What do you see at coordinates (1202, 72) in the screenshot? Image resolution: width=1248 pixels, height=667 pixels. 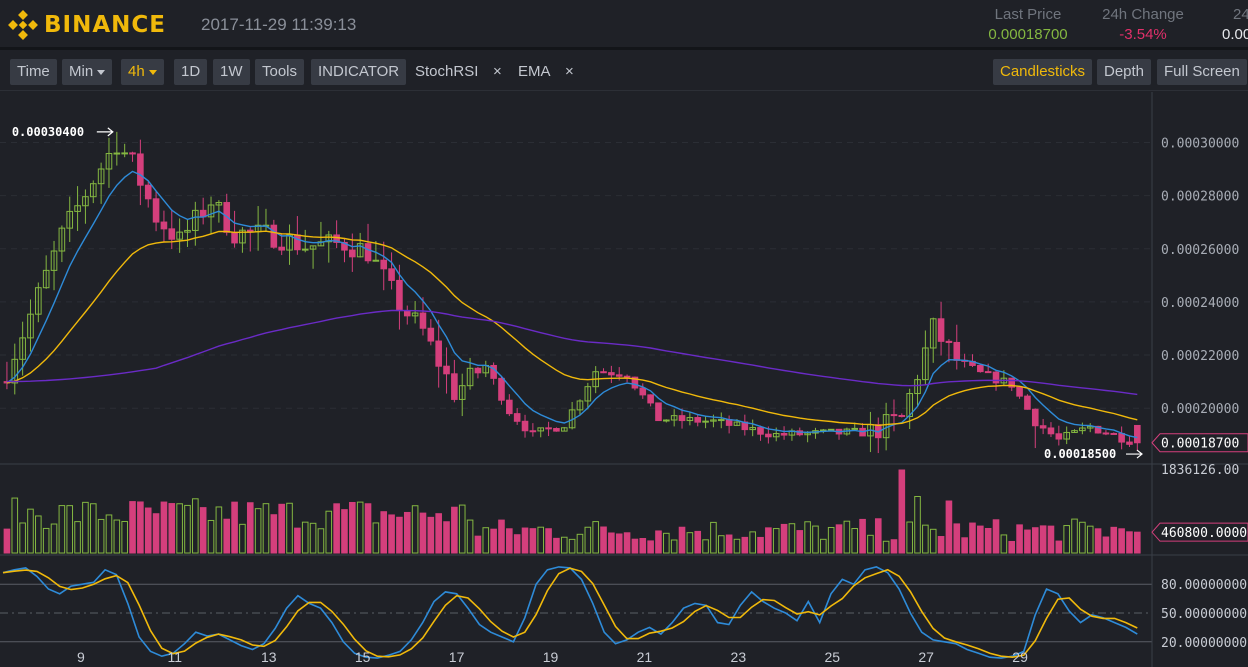 I see `fullscreen-button: Full Screen` at bounding box center [1202, 72].